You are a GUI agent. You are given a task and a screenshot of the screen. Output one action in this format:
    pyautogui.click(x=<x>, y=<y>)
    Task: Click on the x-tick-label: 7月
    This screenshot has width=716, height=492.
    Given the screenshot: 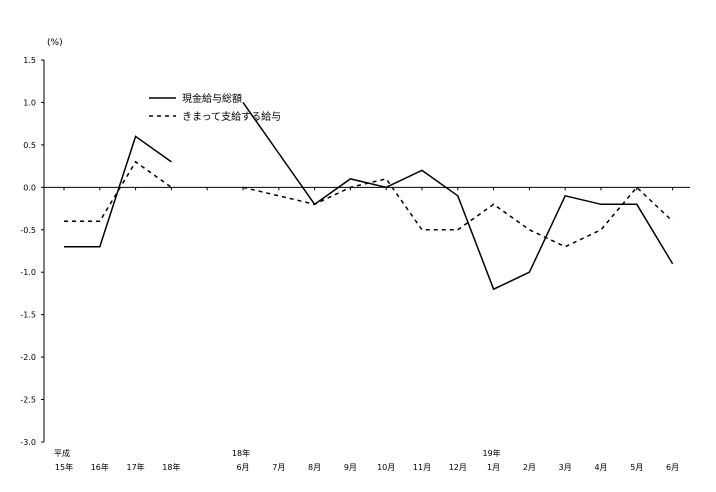 What is the action you would take?
    pyautogui.click(x=278, y=467)
    